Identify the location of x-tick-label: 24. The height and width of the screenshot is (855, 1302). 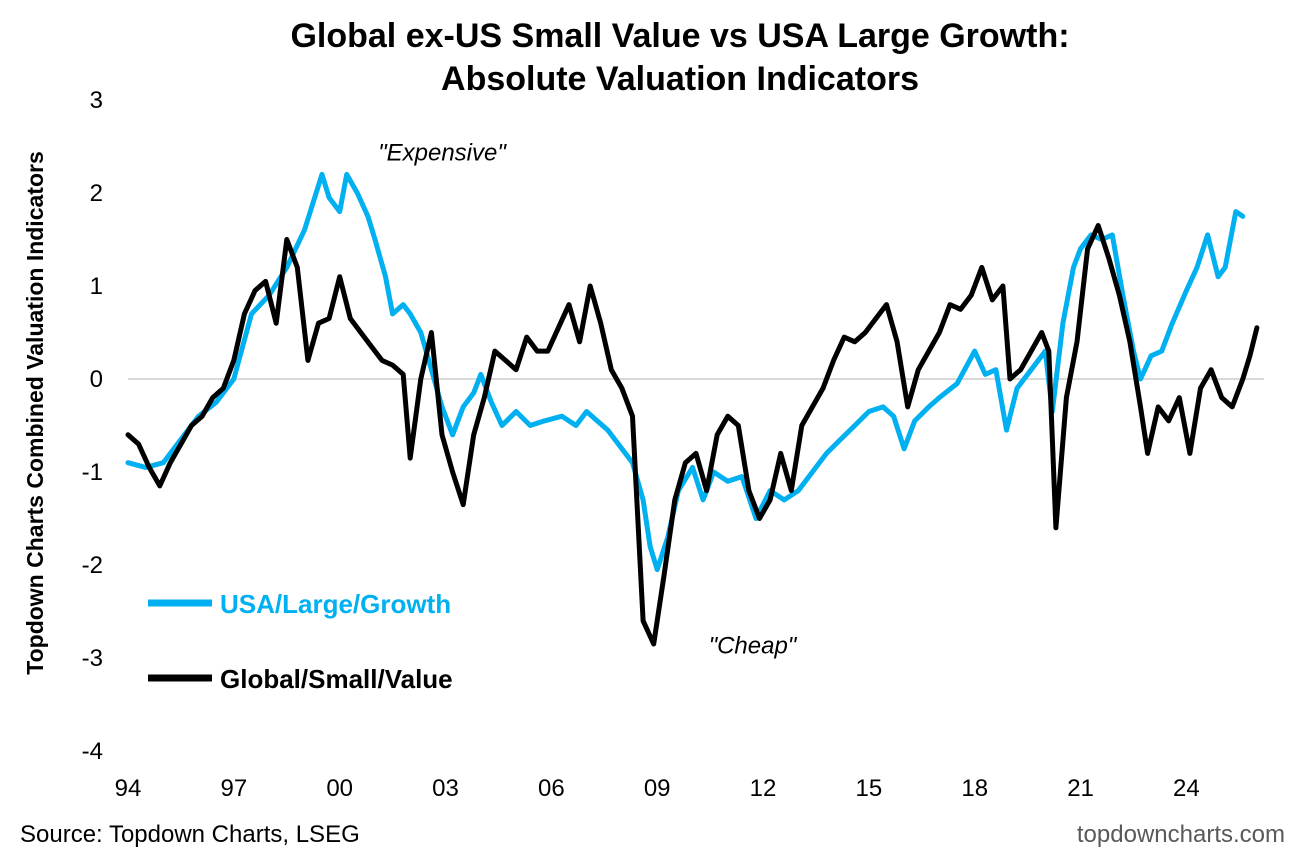
(1186, 788).